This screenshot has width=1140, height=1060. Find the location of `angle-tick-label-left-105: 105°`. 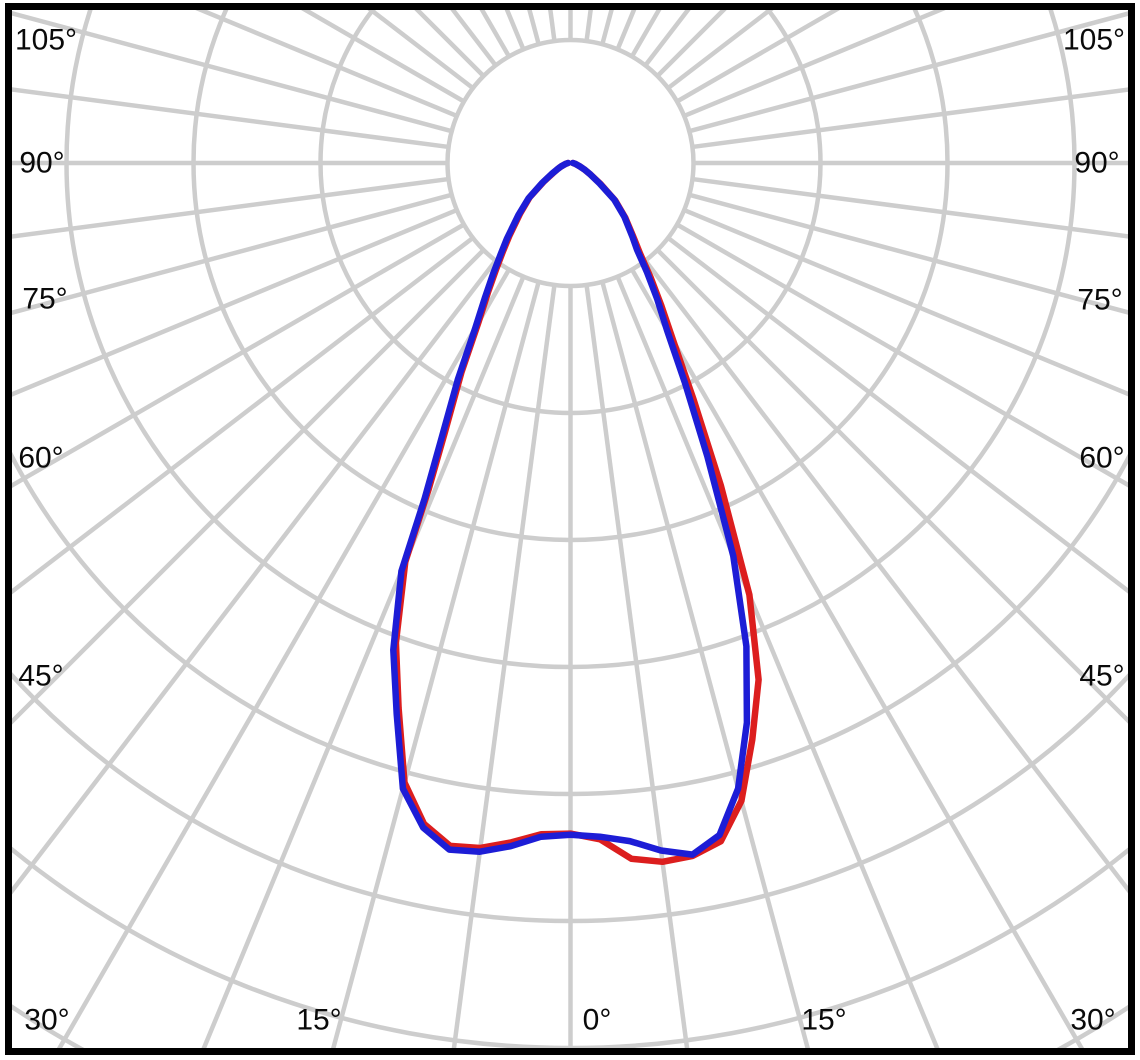

angle-tick-label-left-105: 105° is located at coordinates (46, 40).